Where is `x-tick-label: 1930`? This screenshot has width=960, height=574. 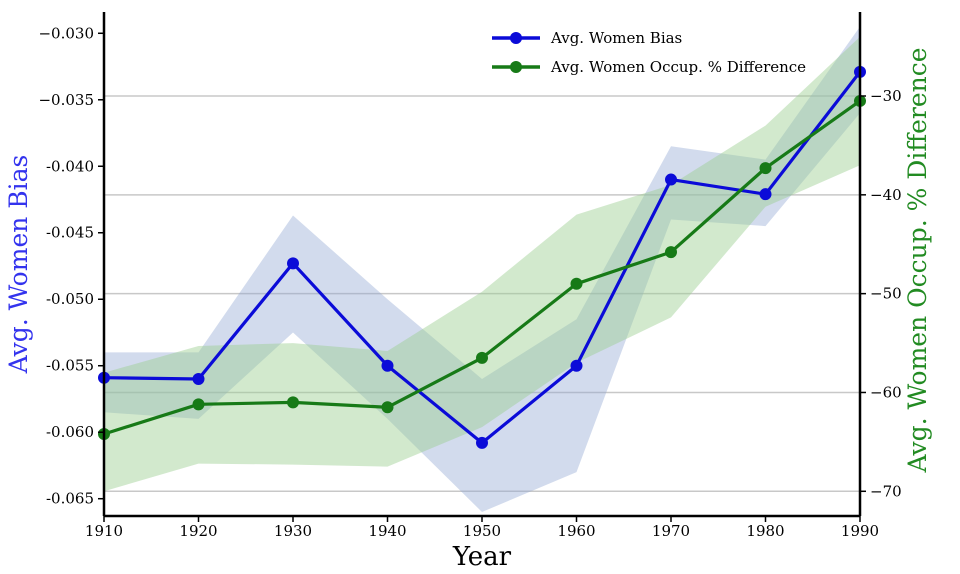 x-tick-label: 1930 is located at coordinates (293, 531).